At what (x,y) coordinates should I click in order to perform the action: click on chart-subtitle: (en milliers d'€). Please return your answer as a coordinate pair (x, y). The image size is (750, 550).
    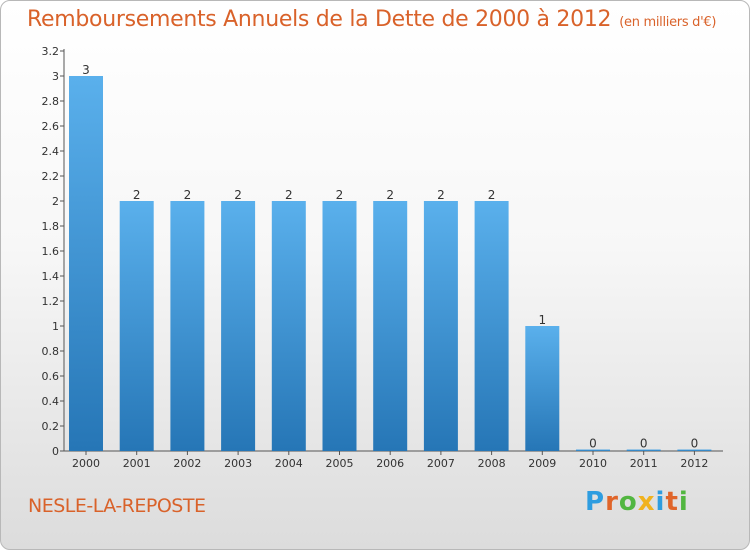
    Looking at the image, I should click on (668, 22).